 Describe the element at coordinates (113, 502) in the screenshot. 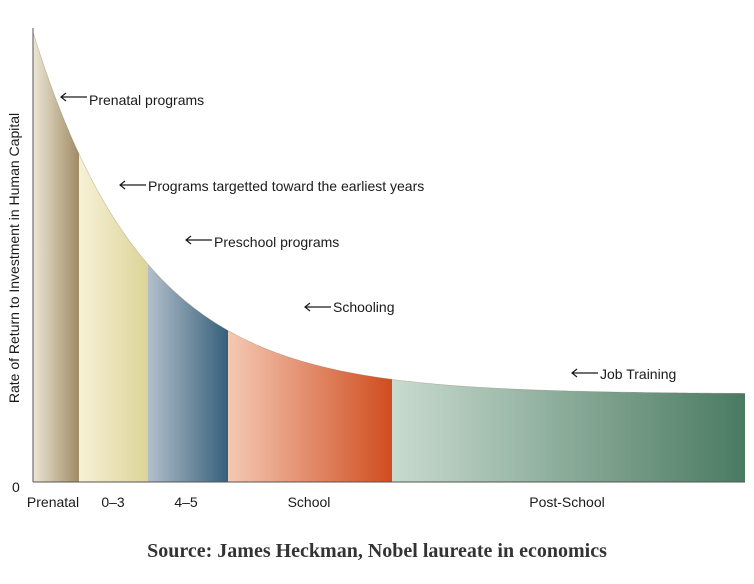

I see `x-tick-label: 0–3` at that location.